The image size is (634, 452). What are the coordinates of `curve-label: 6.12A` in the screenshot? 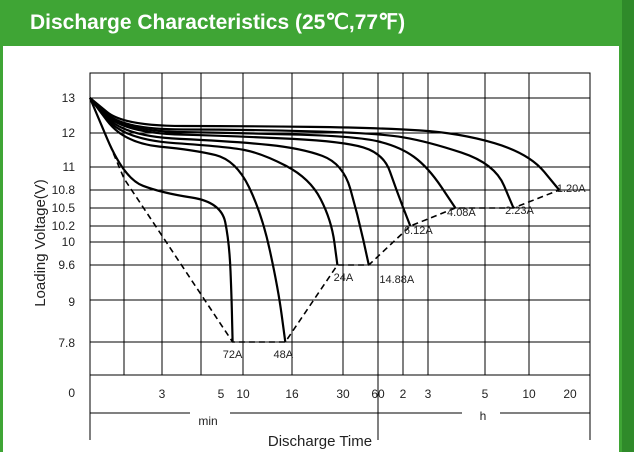 It's located at (418, 231).